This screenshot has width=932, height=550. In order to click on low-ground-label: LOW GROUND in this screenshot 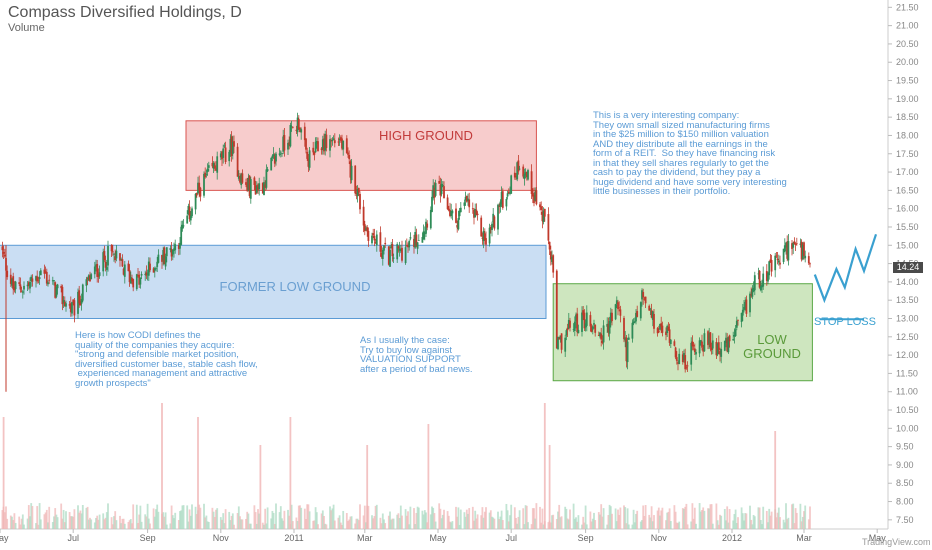, I will do `click(772, 346)`.